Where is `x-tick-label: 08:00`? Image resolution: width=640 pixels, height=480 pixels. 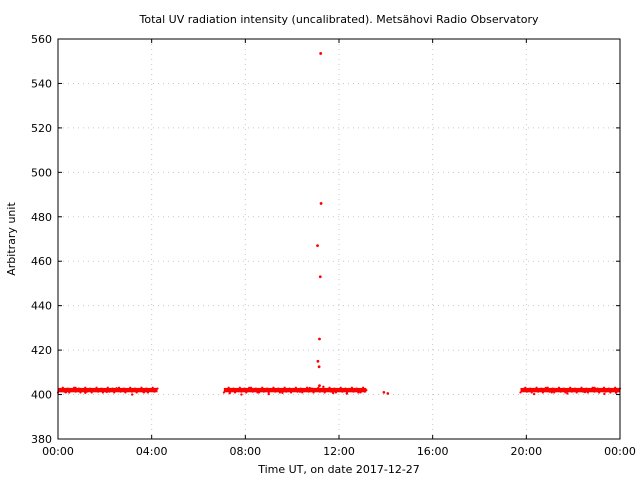 x-tick-label: 08:00 is located at coordinates (245, 451).